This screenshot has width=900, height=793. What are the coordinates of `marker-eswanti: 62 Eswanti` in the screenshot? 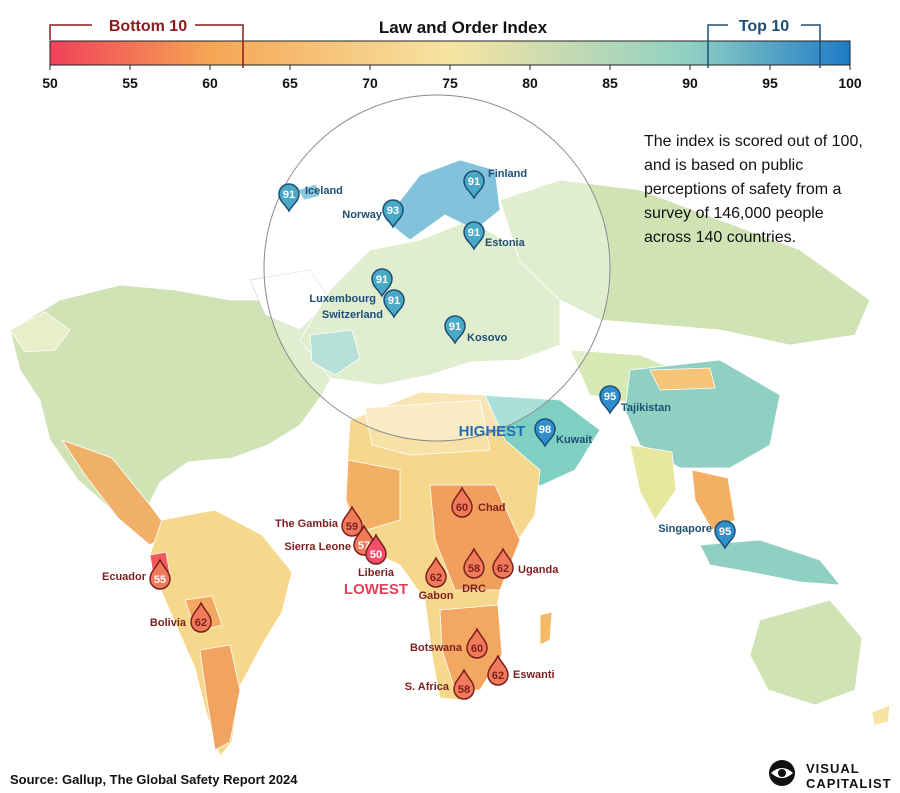 It's located at (521, 670).